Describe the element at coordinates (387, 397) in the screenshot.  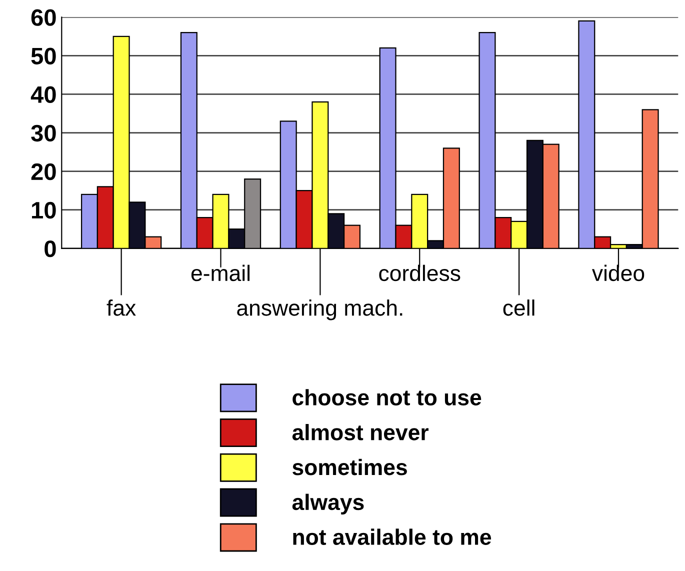
I see `legend-label: choose not to use` at that location.